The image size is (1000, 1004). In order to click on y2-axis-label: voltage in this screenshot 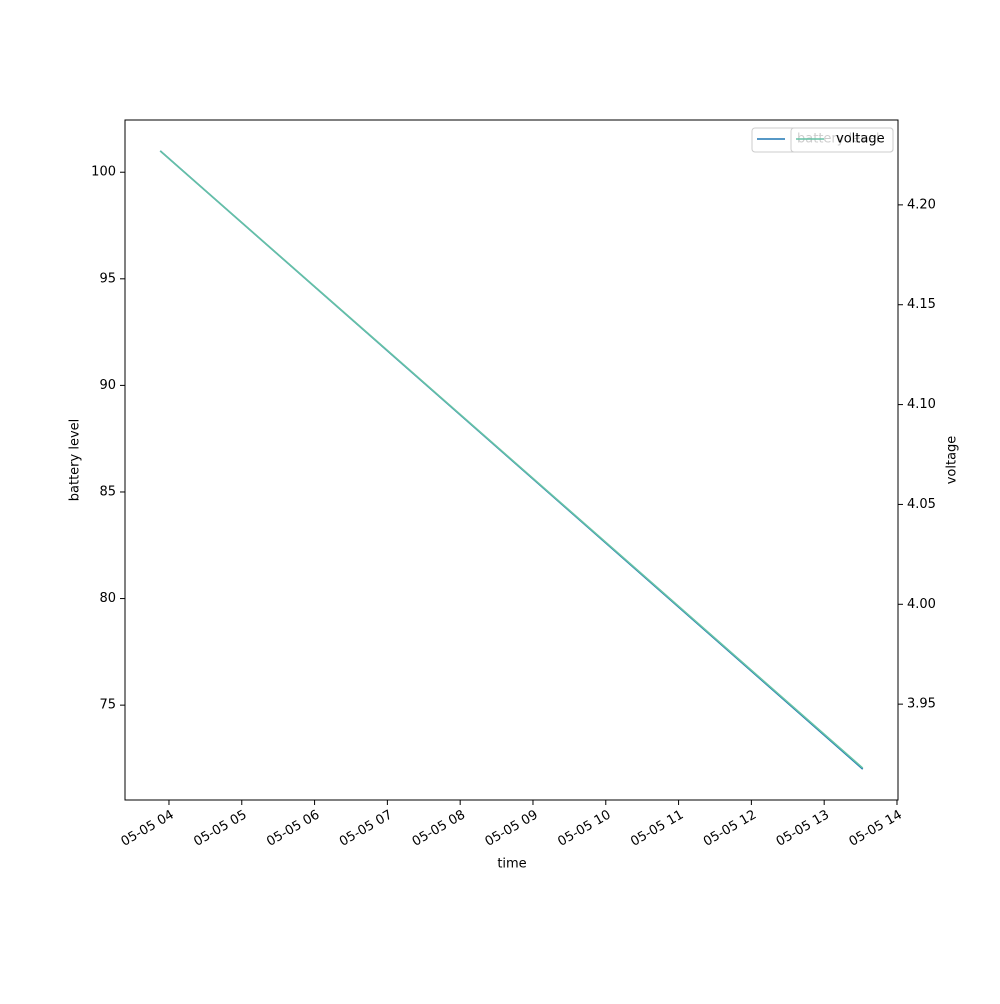, I will do `click(952, 460)`.